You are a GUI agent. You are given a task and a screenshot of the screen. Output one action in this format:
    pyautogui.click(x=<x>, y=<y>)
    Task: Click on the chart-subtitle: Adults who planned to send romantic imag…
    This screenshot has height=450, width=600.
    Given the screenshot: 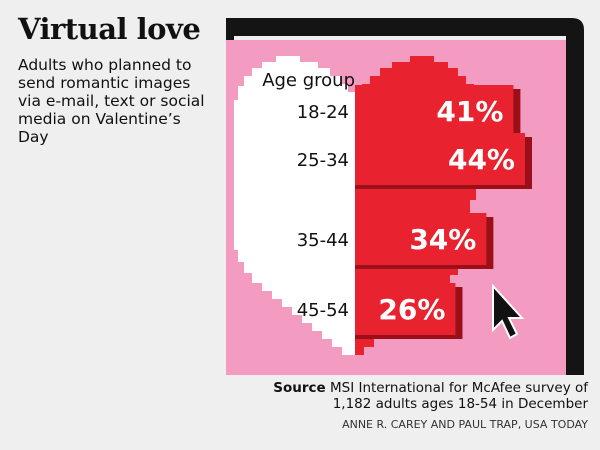 What is the action you would take?
    pyautogui.click(x=111, y=101)
    